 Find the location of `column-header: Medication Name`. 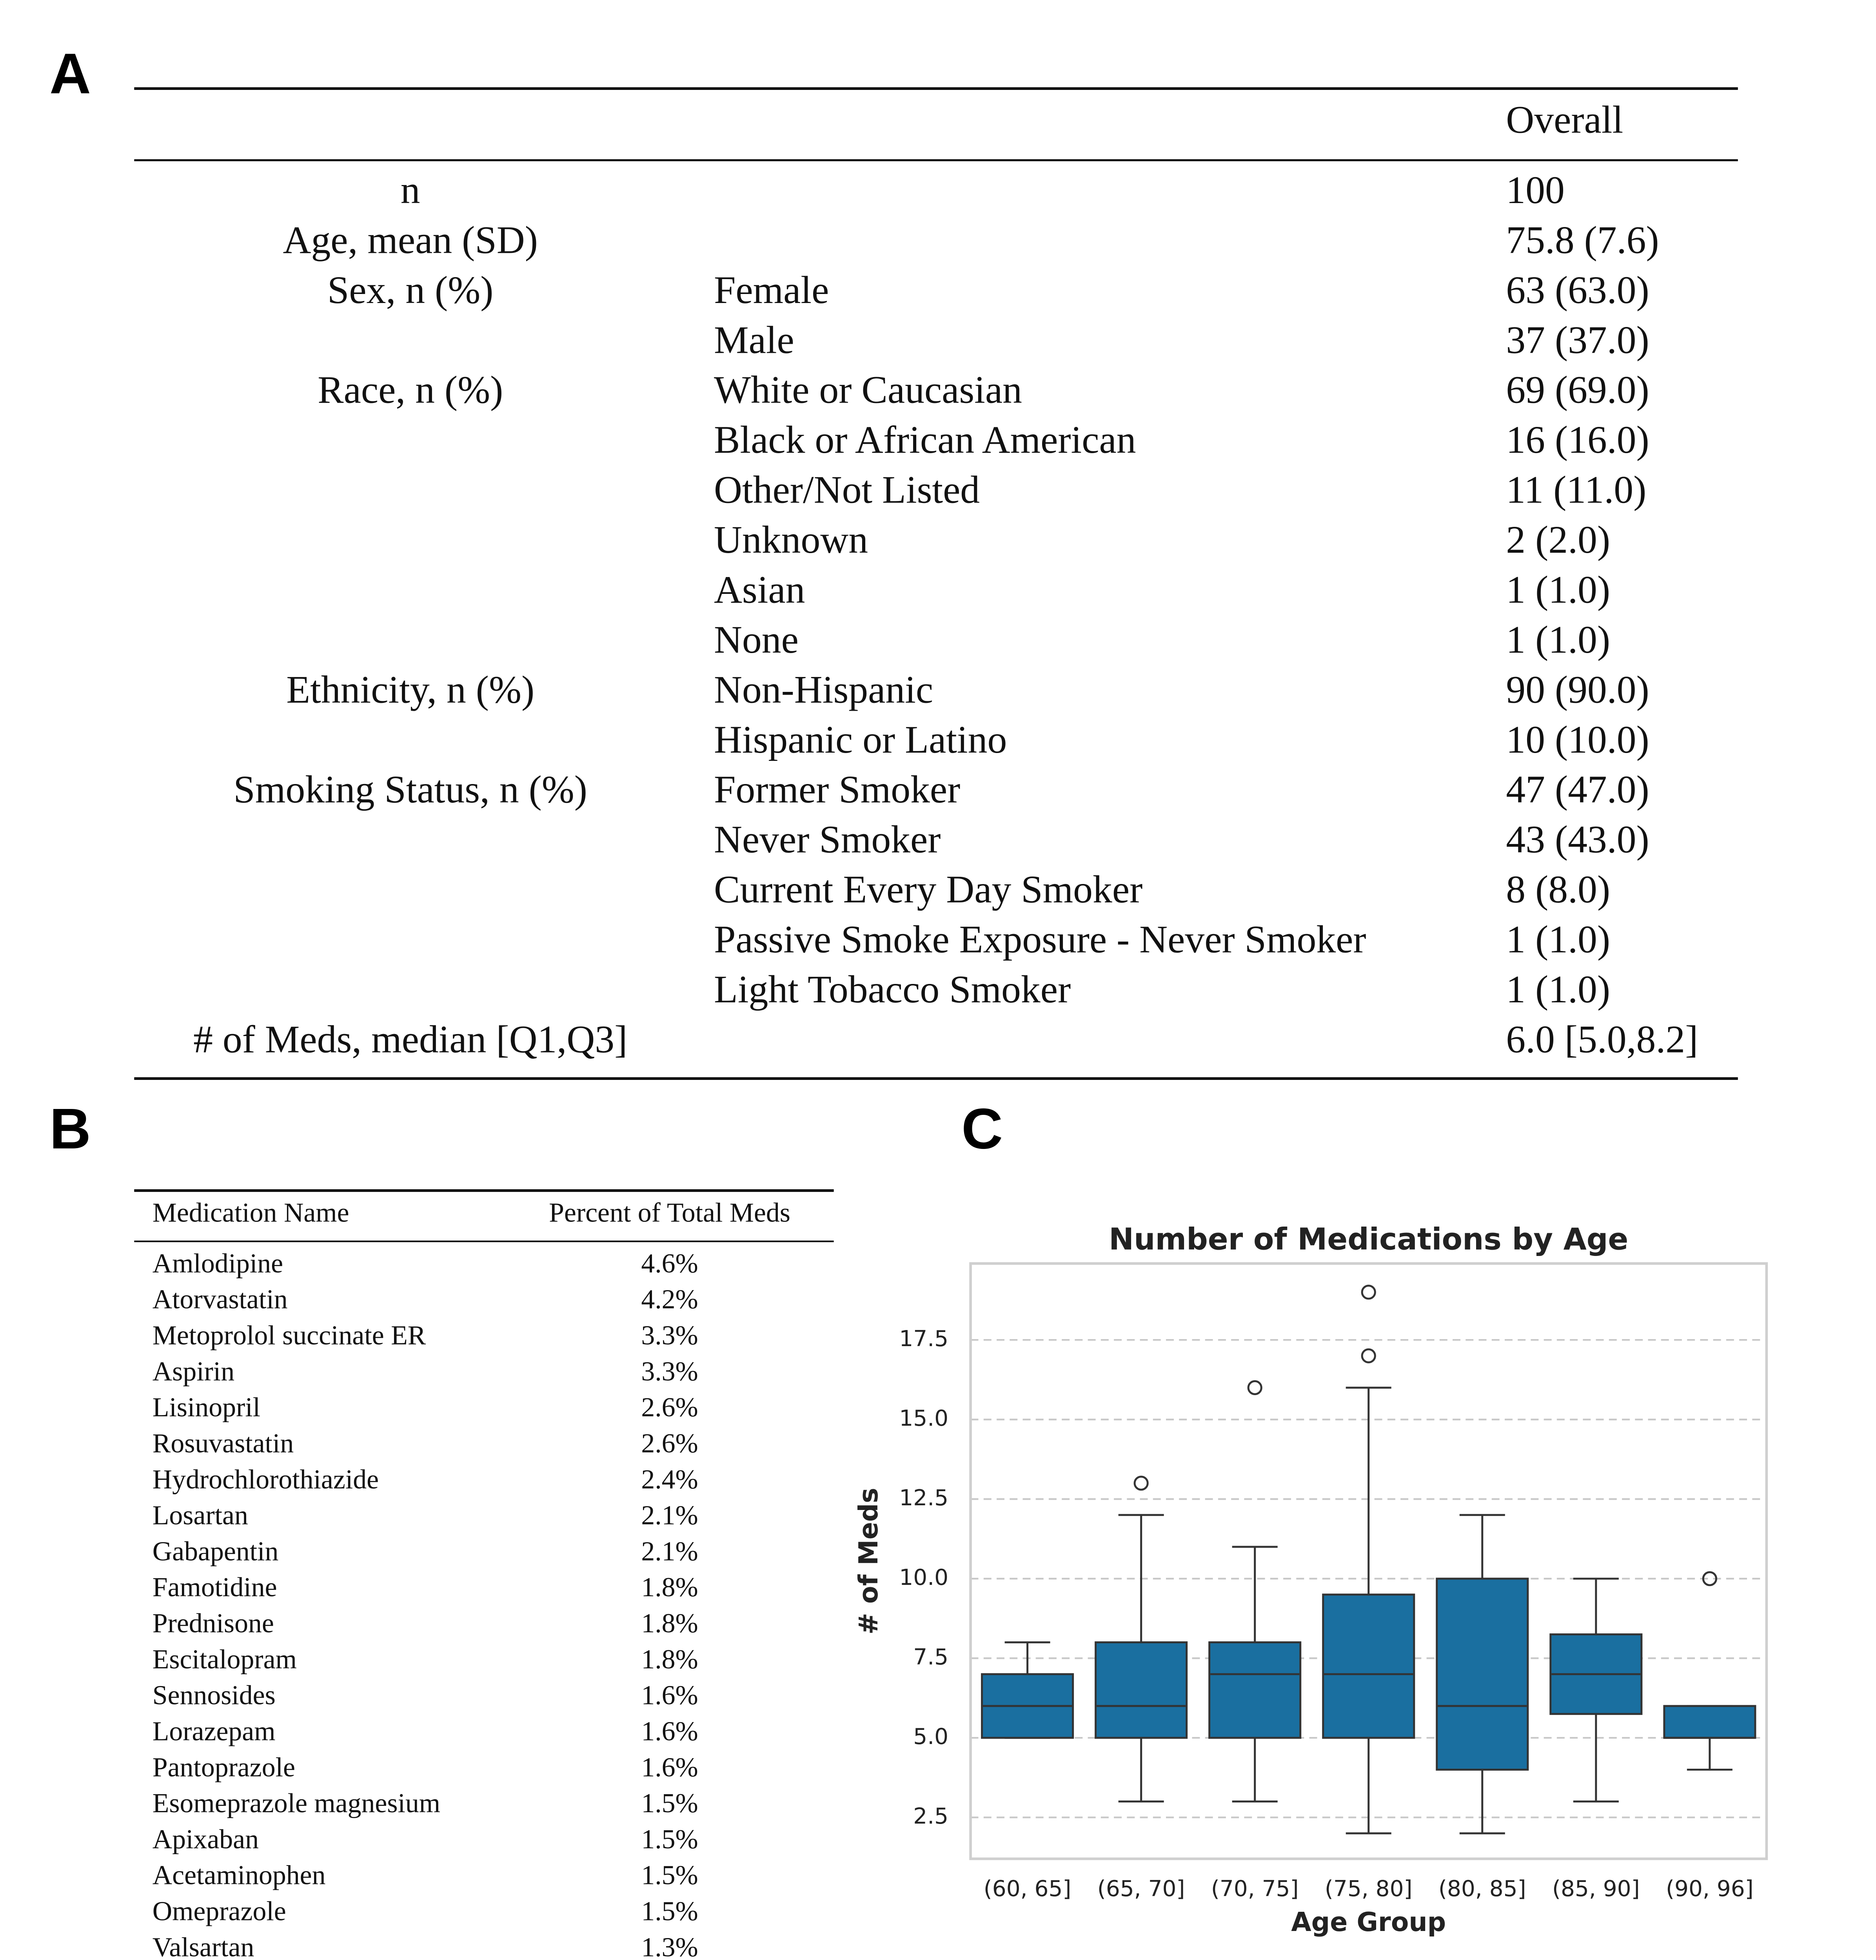

column-header: Medication Name is located at coordinates (251, 1213).